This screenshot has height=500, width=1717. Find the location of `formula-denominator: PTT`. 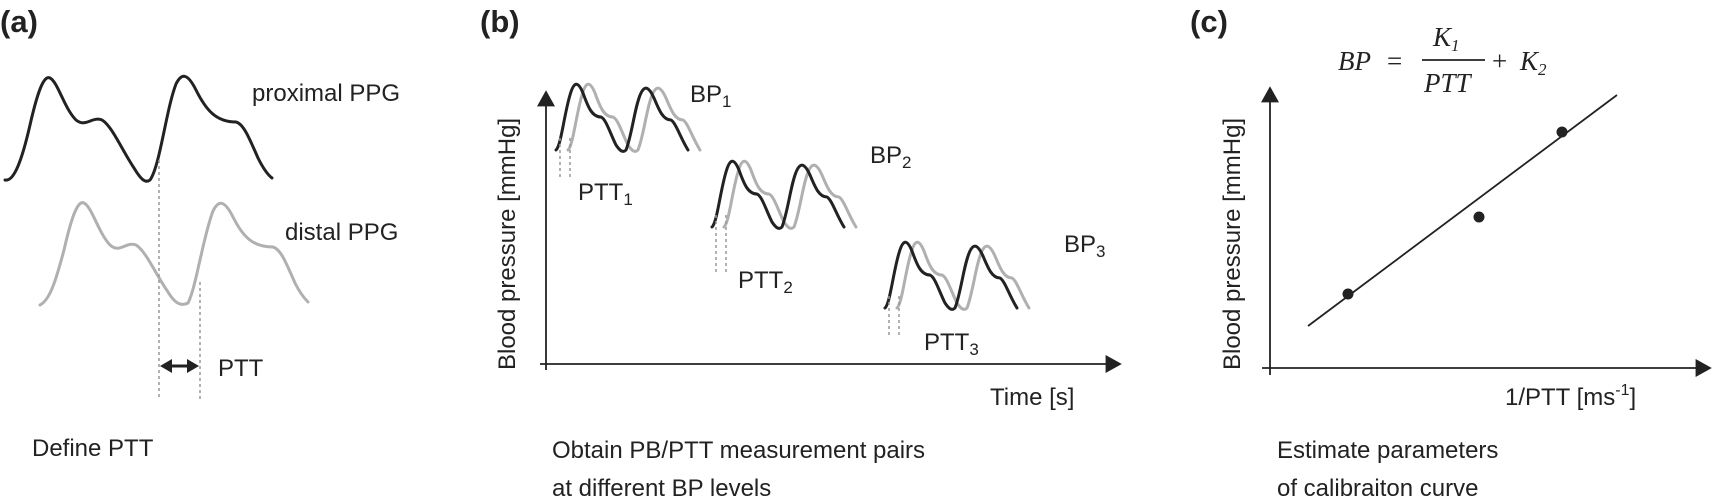

formula-denominator: PTT is located at coordinates (1448, 83).